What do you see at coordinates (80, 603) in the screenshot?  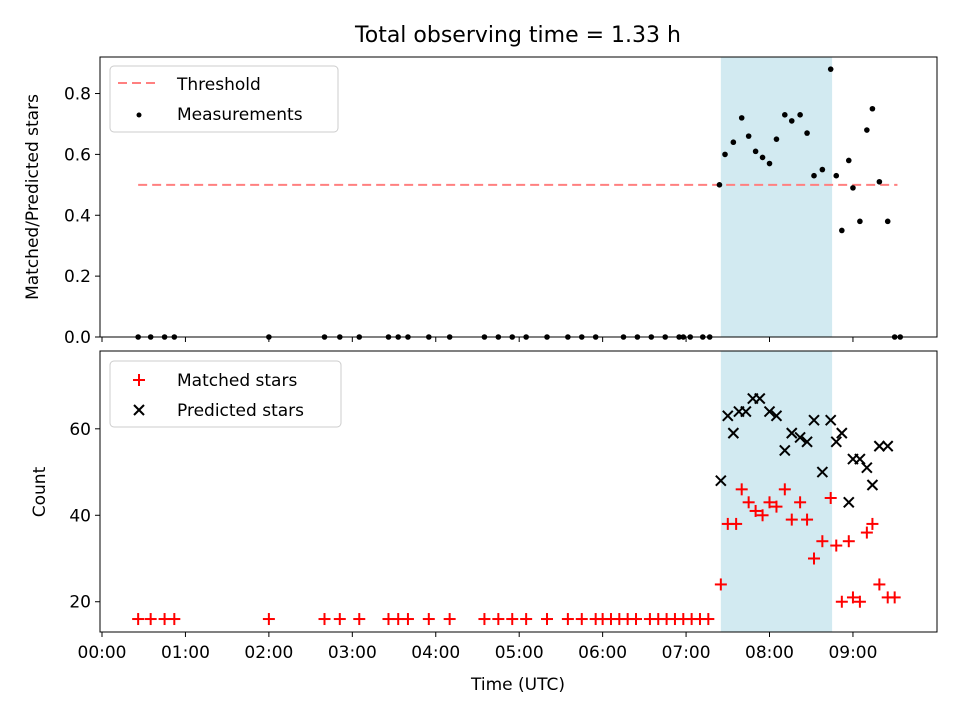 I see `y-tick-label: 20` at bounding box center [80, 603].